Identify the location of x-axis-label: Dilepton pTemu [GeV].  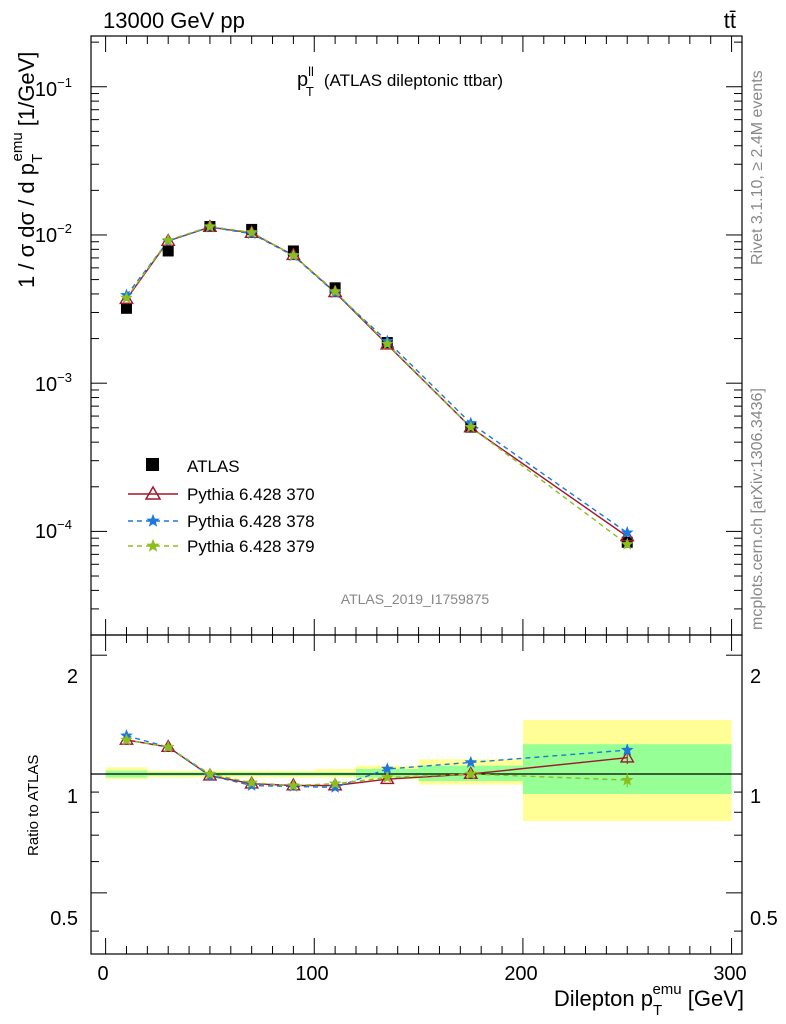
(649, 1000).